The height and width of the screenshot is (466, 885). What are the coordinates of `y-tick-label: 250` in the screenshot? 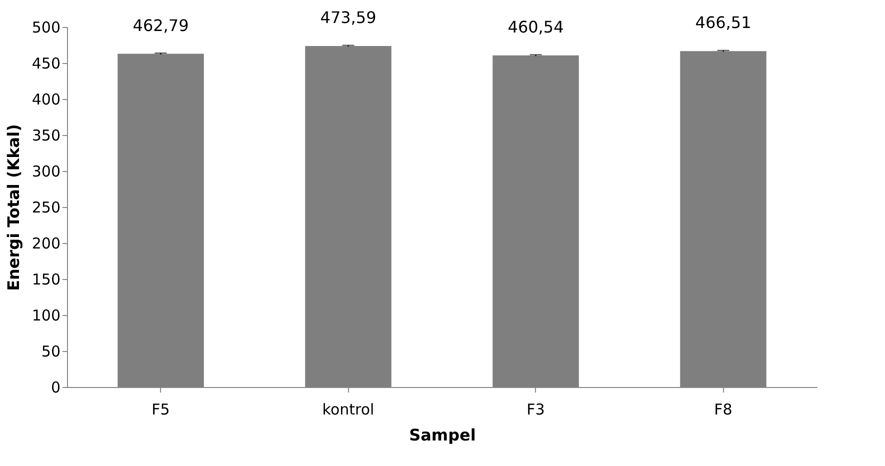 It's located at (46, 207).